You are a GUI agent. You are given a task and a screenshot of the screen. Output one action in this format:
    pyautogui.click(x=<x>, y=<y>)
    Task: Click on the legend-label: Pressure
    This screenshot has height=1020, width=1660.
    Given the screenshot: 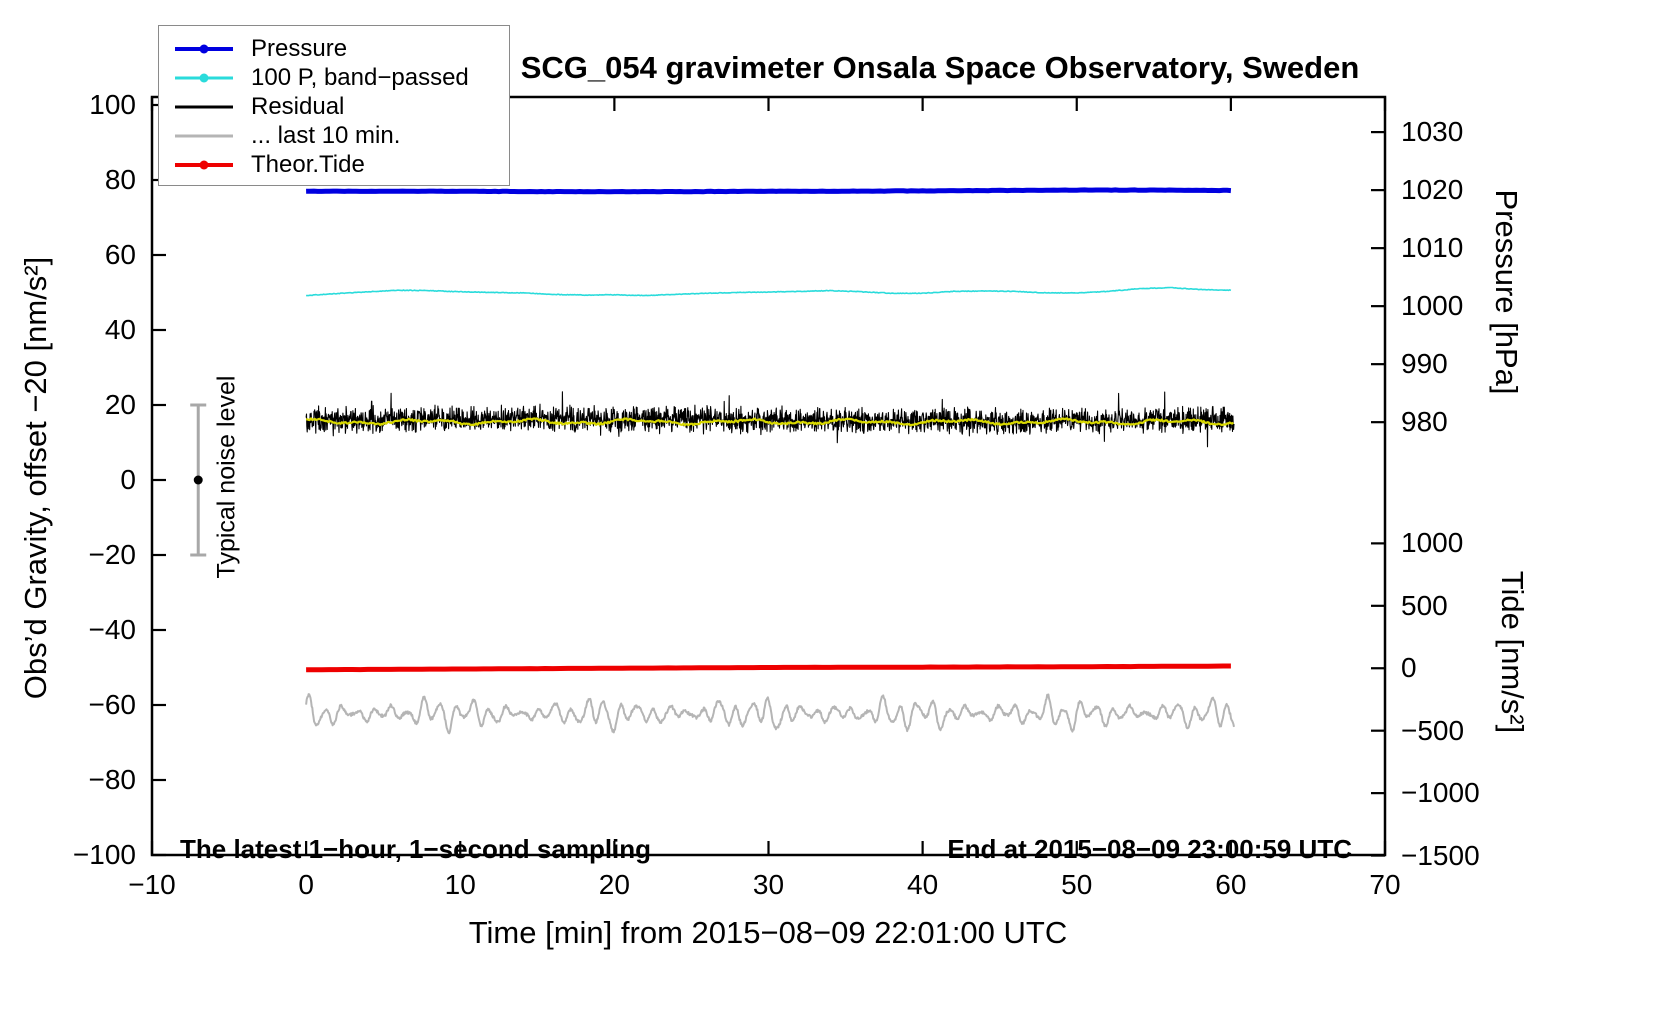 What is the action you would take?
    pyautogui.click(x=299, y=48)
    